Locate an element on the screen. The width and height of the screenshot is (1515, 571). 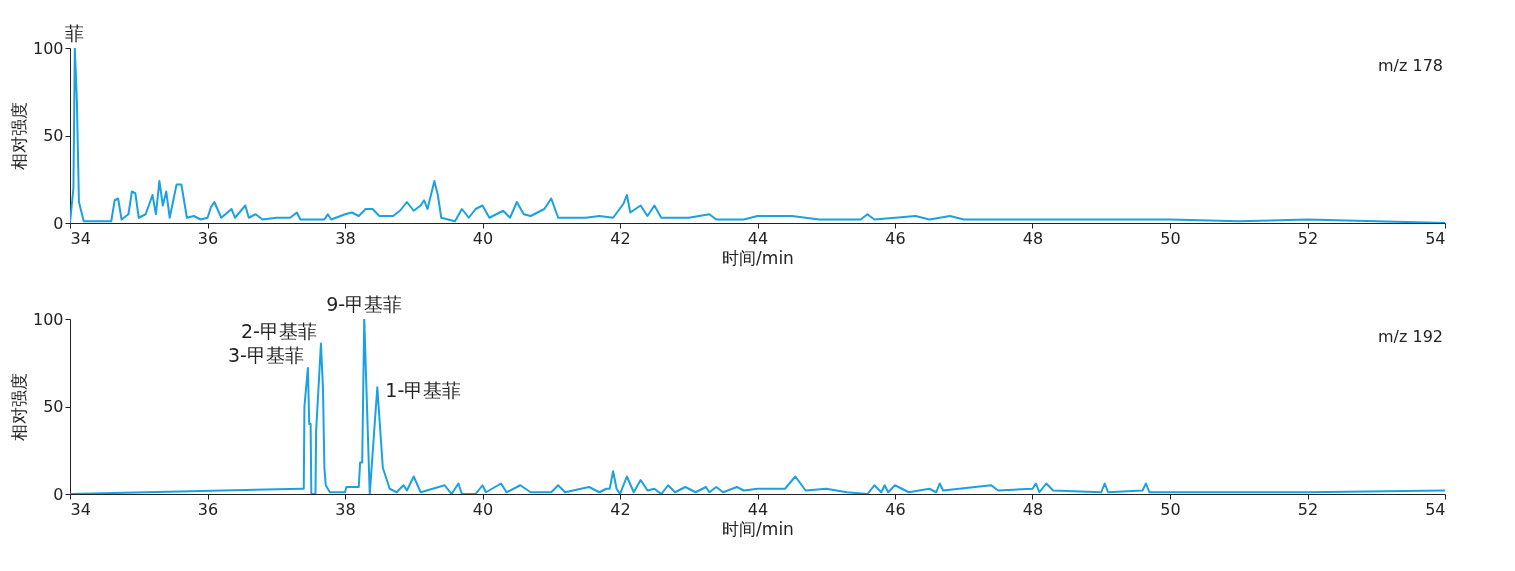
annotation: 3-甲基菲 is located at coordinates (265, 355).